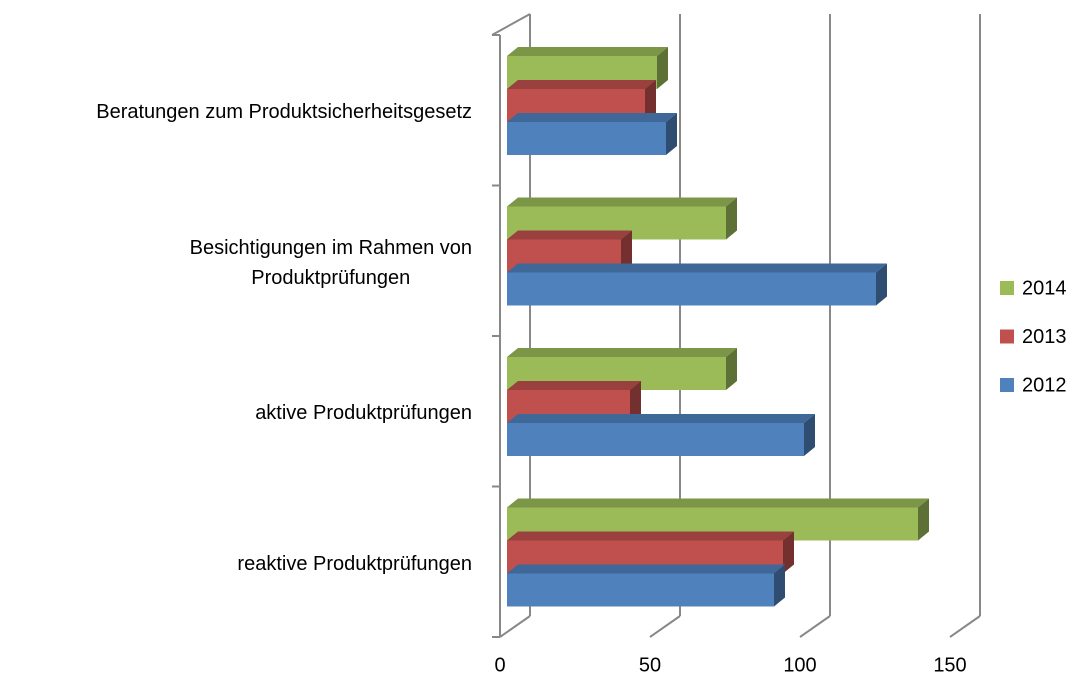 This screenshot has height=681, width=1087. I want to click on left-wall-top, so click(511, 24).